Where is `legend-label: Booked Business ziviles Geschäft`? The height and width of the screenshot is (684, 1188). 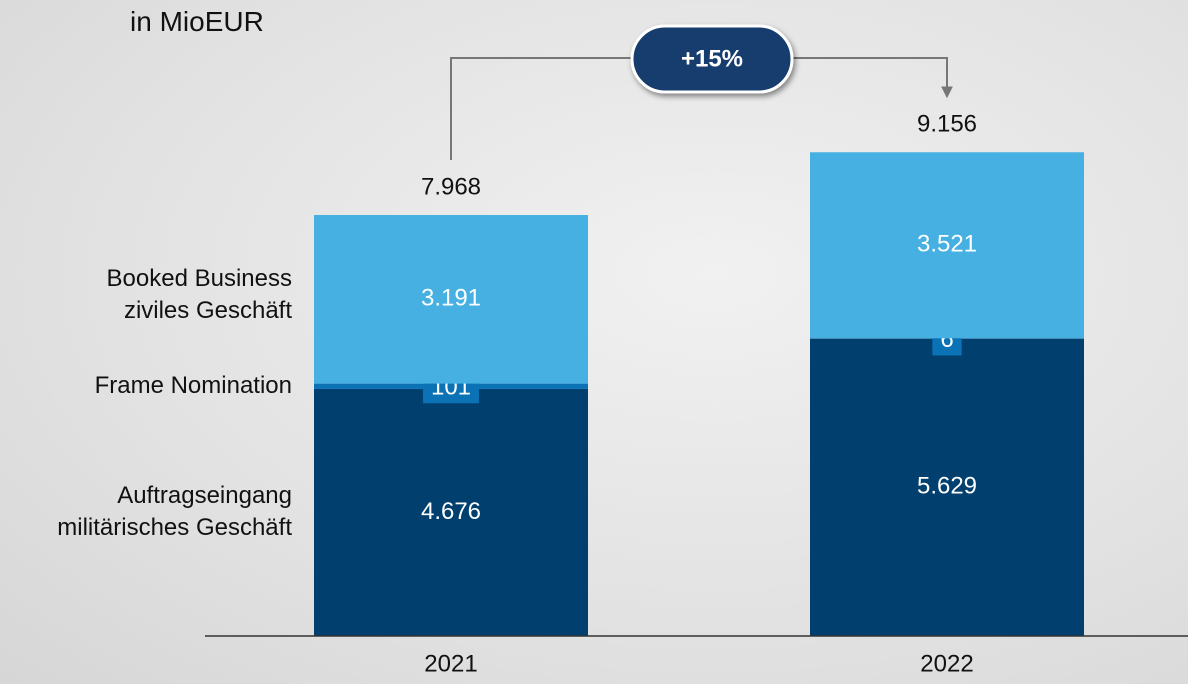 legend-label: Booked Business ziviles Geschäft is located at coordinates (199, 295).